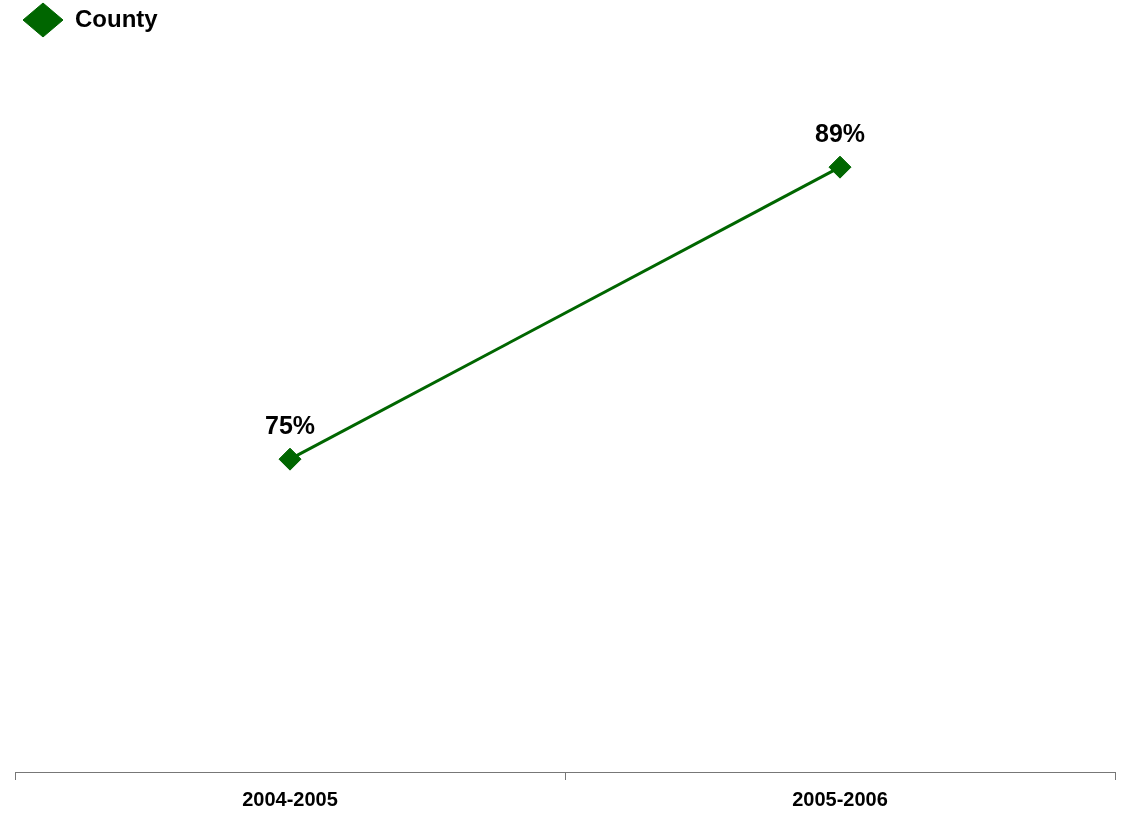  What do you see at coordinates (840, 132) in the screenshot?
I see `data-label: 89%` at bounding box center [840, 132].